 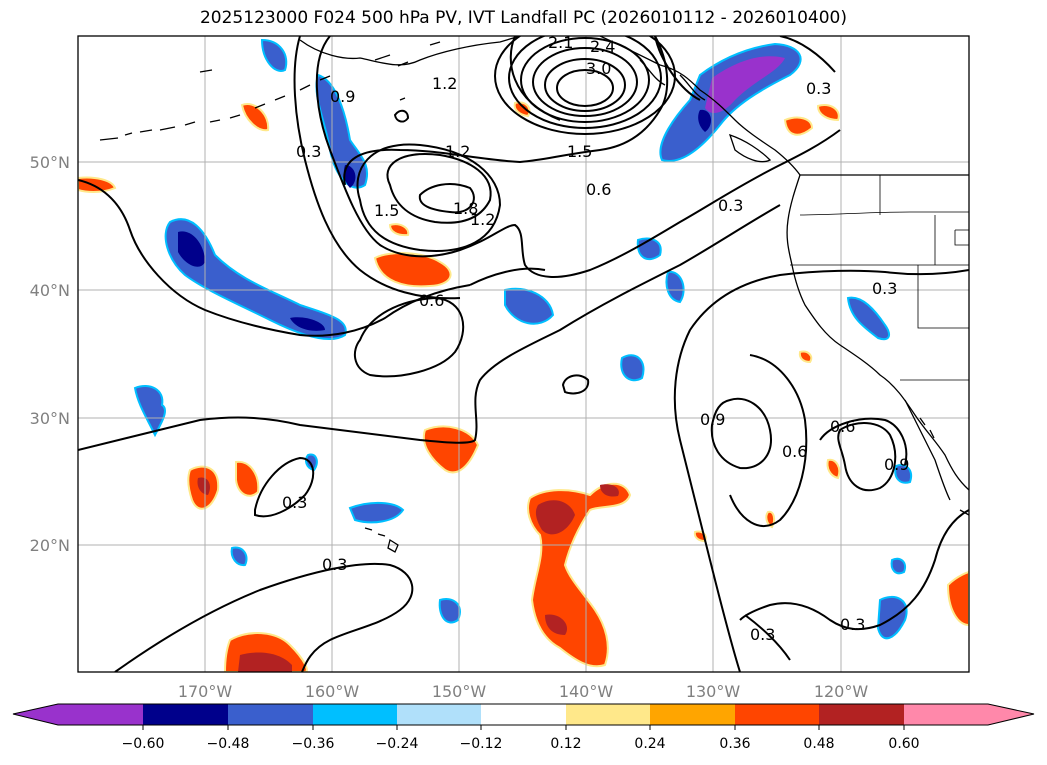 I want to click on colorbar-tick: −0.36, so click(x=313, y=744).